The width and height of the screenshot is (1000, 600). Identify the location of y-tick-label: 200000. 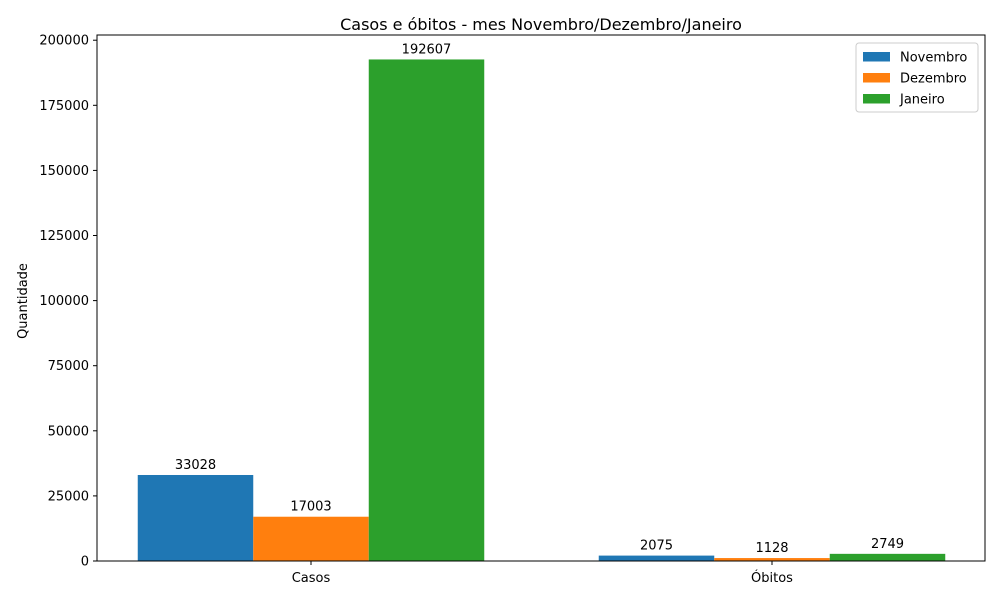
(64, 41).